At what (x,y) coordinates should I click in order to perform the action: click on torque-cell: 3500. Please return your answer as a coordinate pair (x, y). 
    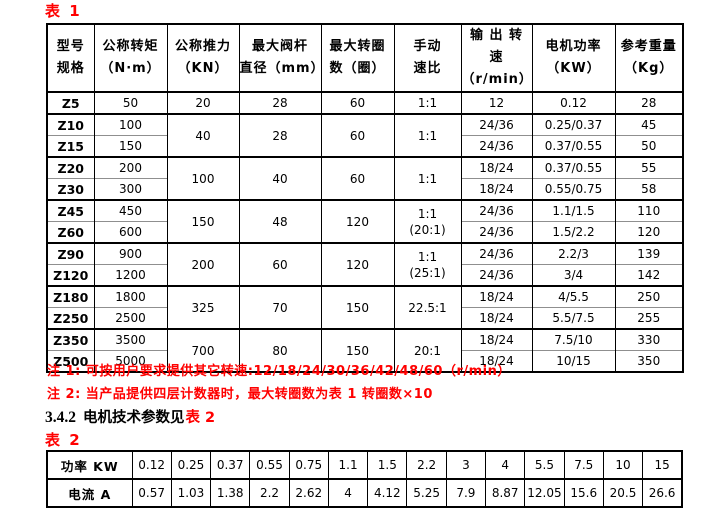
    Looking at the image, I should click on (130, 339).